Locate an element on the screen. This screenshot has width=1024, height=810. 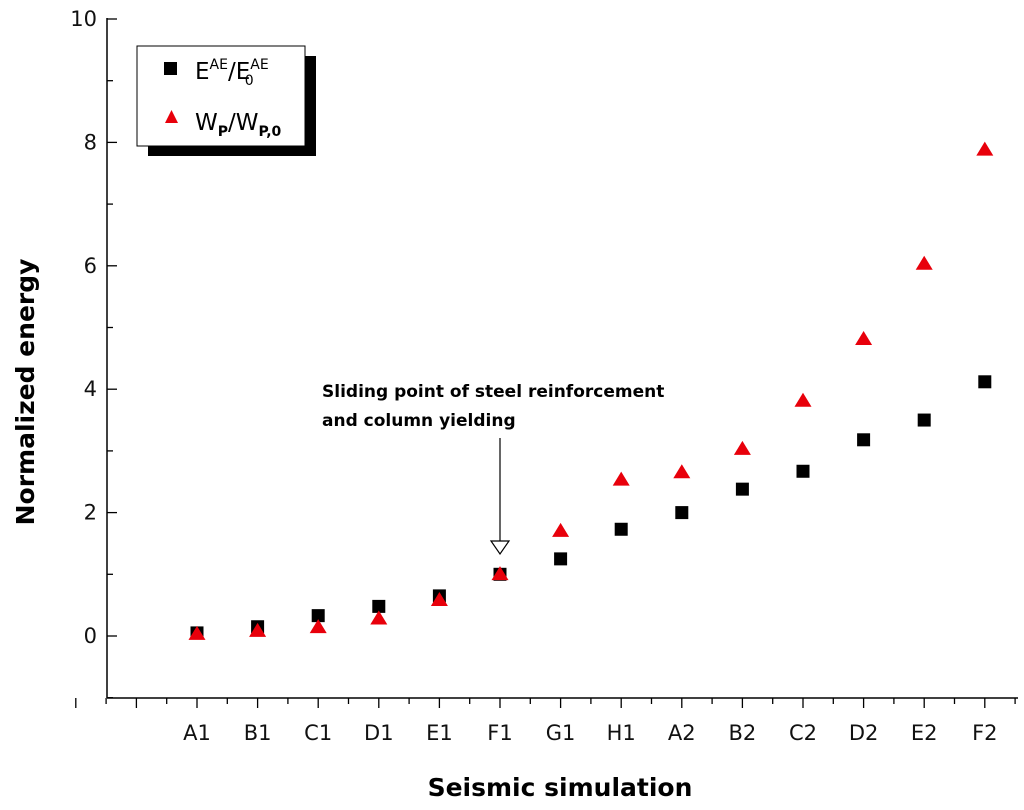
y-axis-title: Normalized energy is located at coordinates (25, 392).